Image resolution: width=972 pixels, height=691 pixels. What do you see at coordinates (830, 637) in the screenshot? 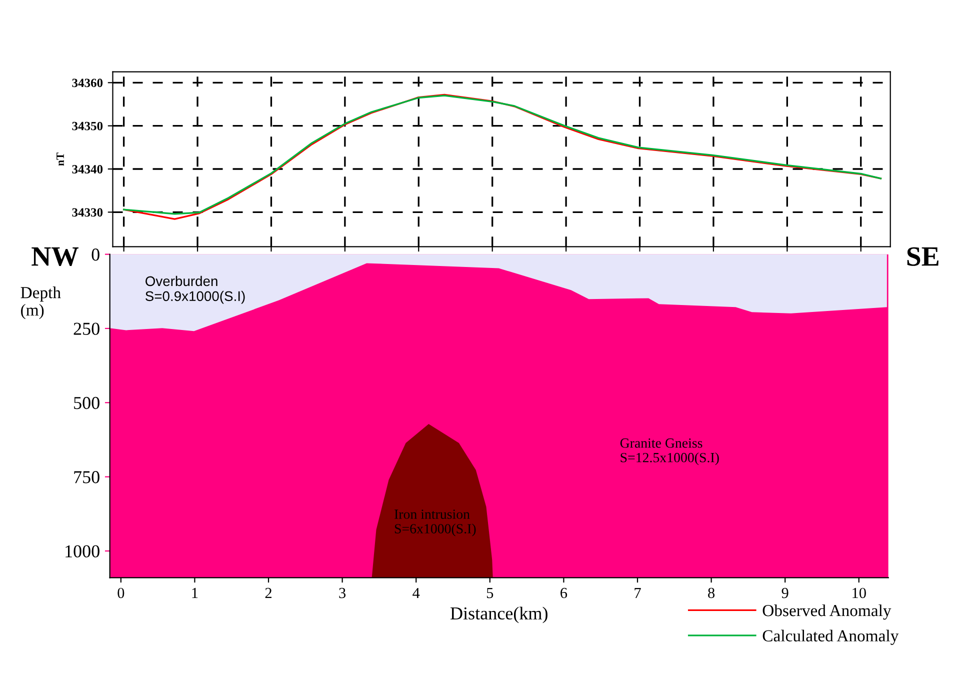
I see `legend-label: Calculated Anomaly` at bounding box center [830, 637].